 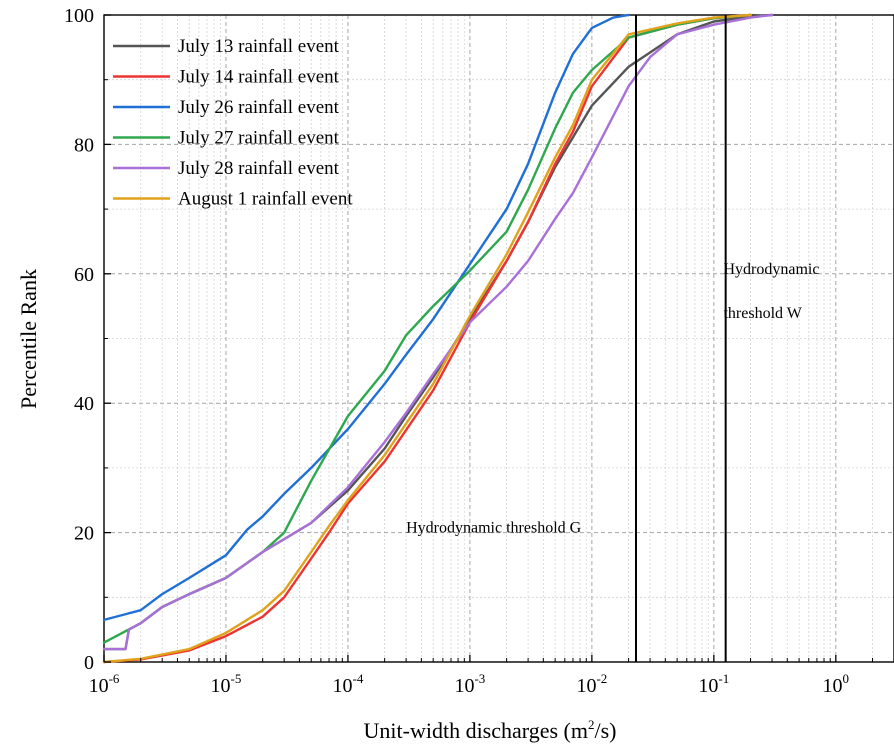 I want to click on legend-item: August 1 rainfall event, so click(x=233, y=199).